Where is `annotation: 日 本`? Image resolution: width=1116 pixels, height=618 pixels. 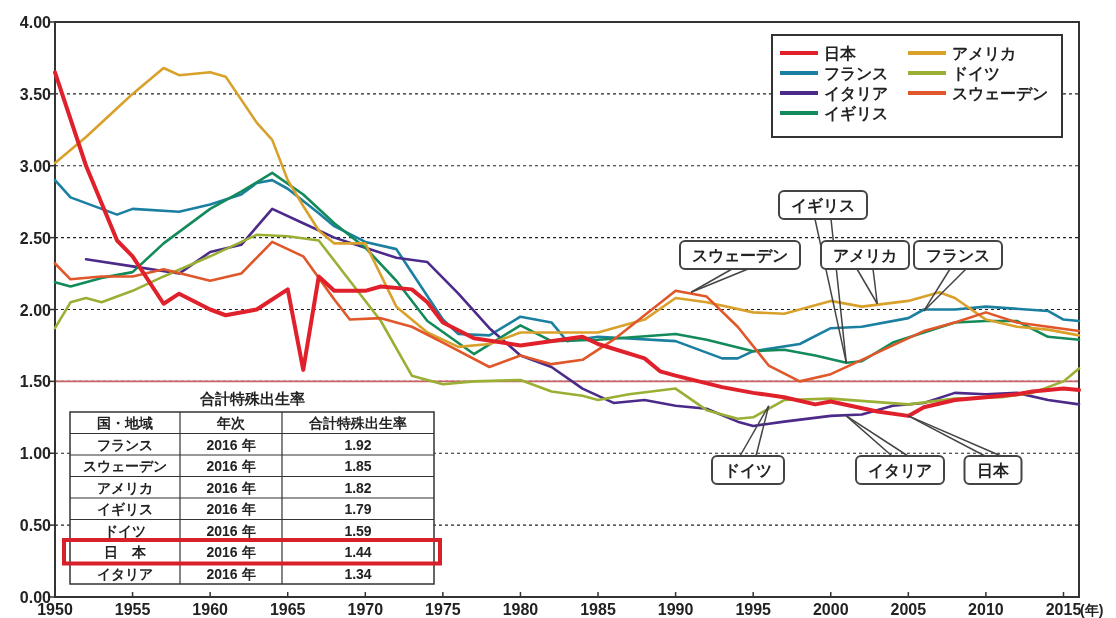 annotation: 日 本 is located at coordinates (125, 552).